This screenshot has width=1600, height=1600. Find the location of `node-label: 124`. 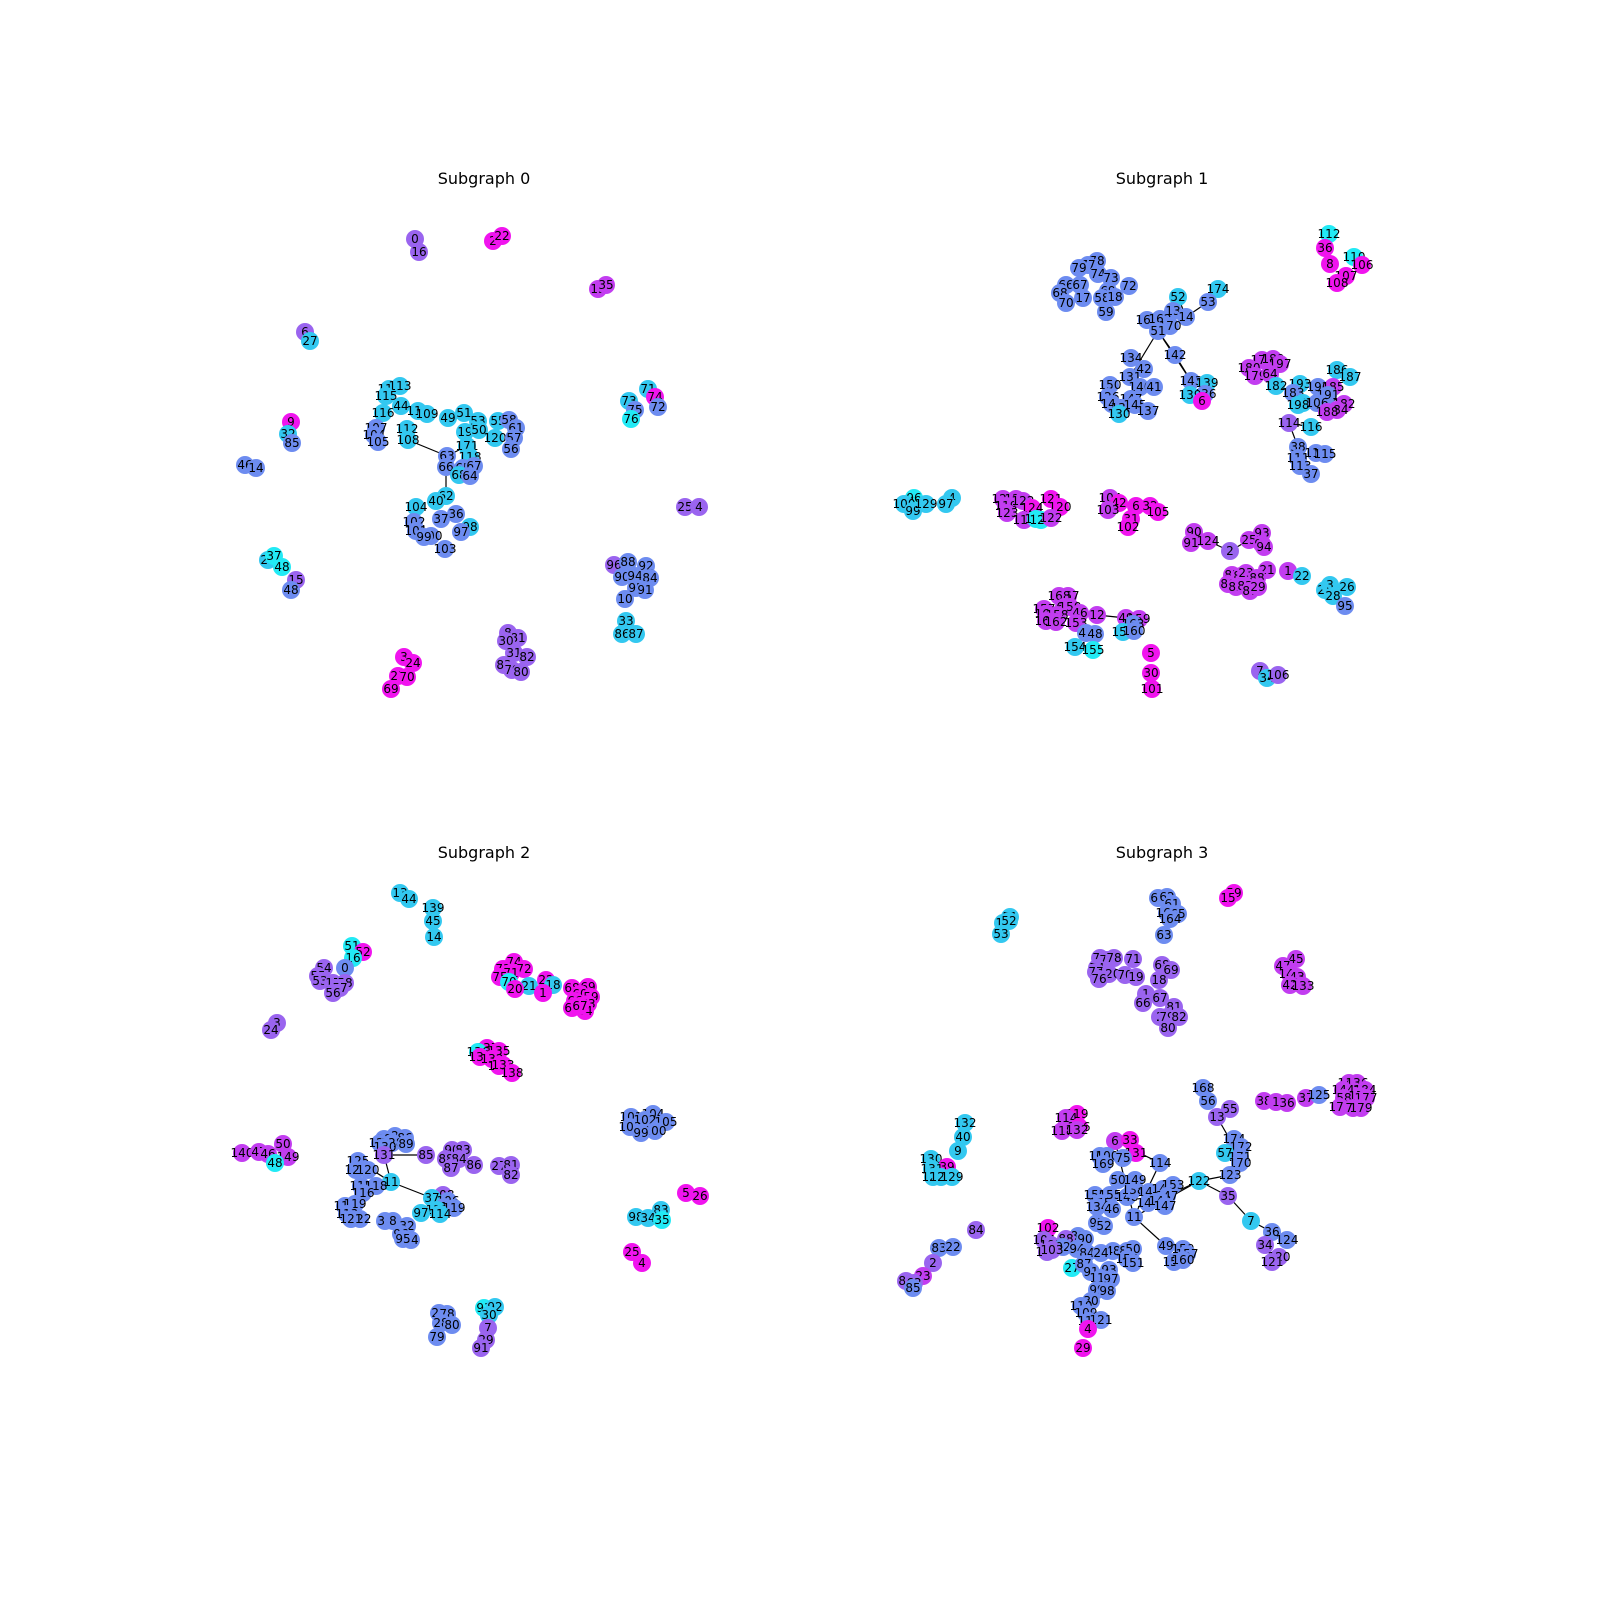

node-label: 124 is located at coordinates (1287, 1240).